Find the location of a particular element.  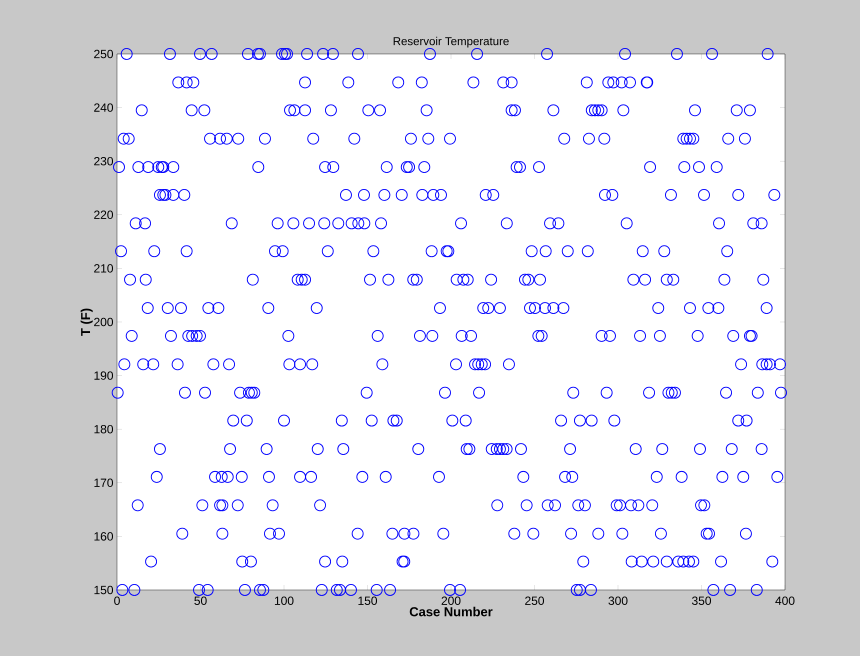

y-tick-label: 180 is located at coordinates (104, 429).